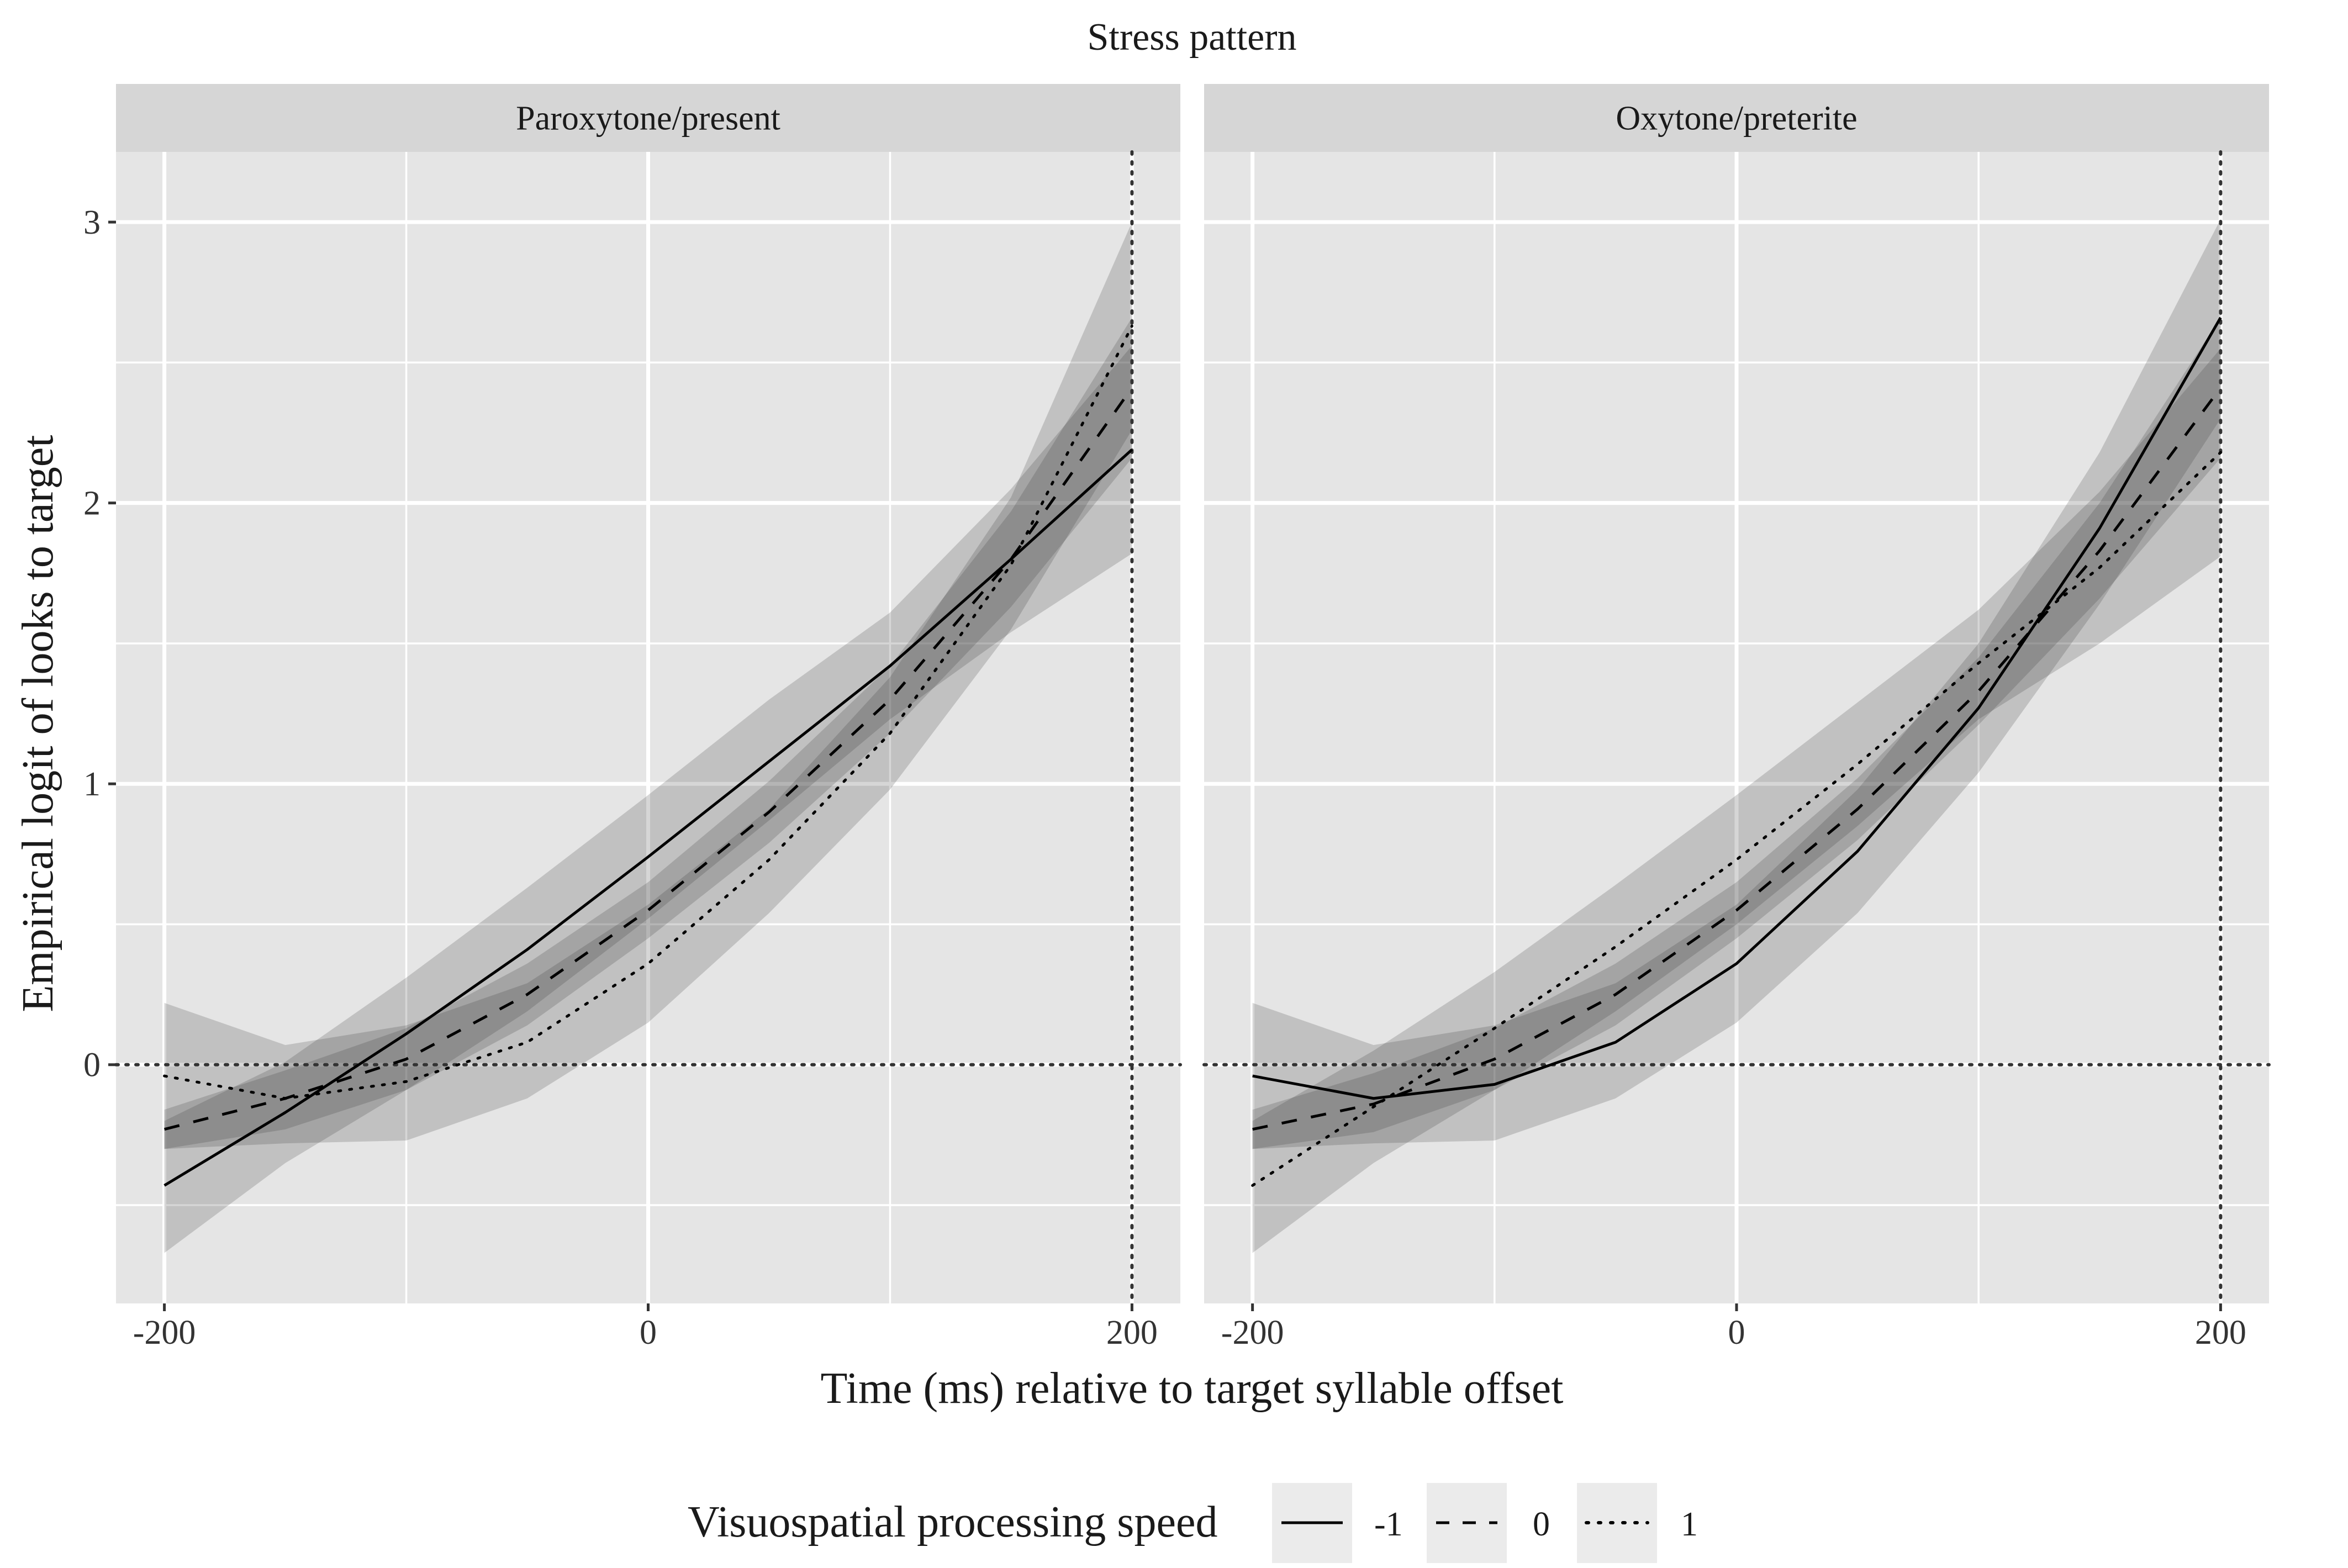 Image resolution: width=2348 pixels, height=1568 pixels. I want to click on y-axis-title: Empirical logit of looks to target, so click(38, 723).